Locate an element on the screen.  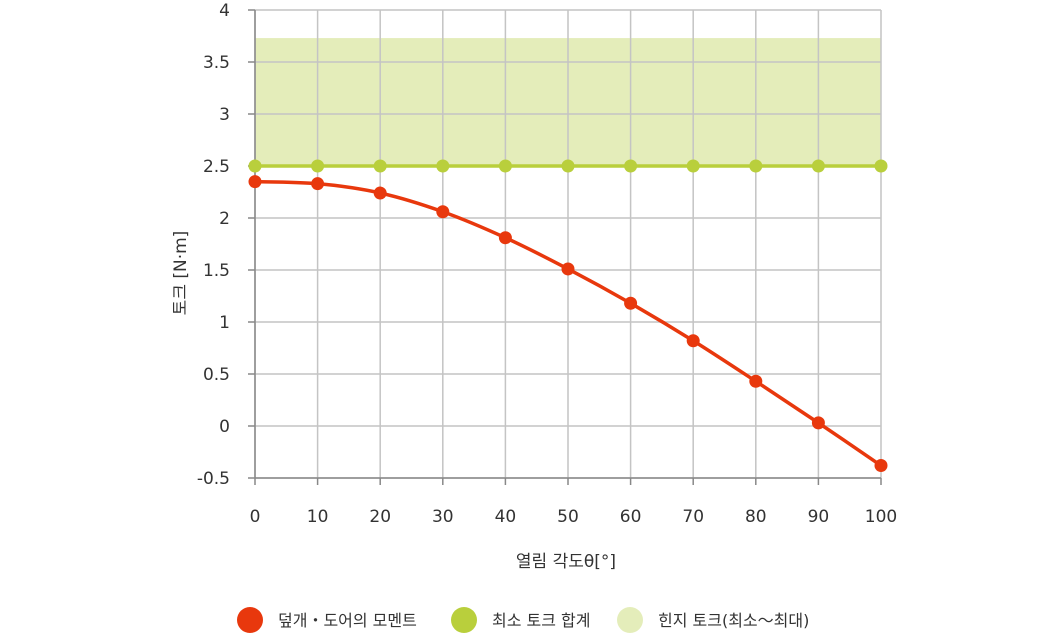
x-tick-label: 30 is located at coordinates (443, 517).